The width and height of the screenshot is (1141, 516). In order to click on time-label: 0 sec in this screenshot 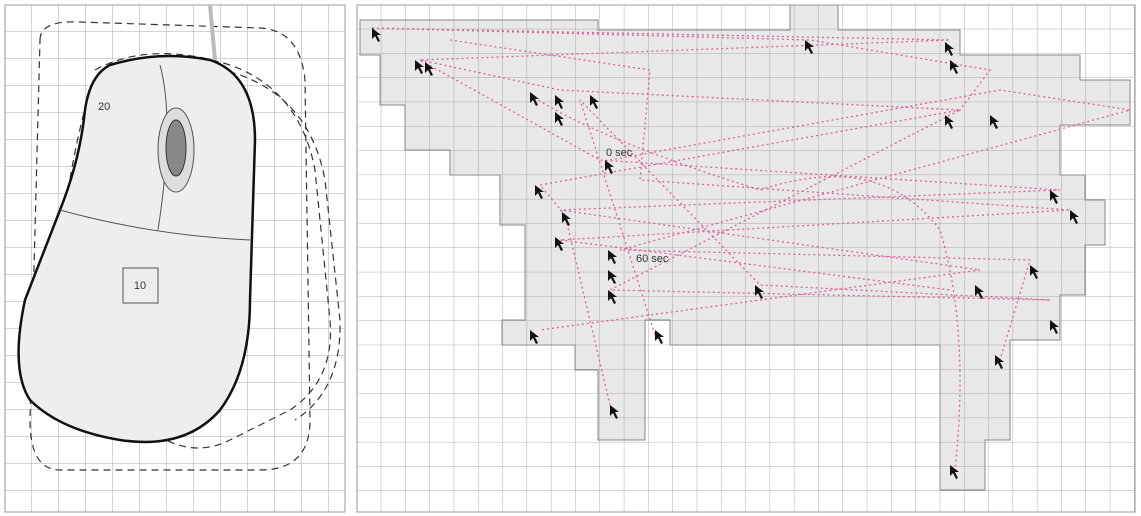, I will do `click(619, 153)`.